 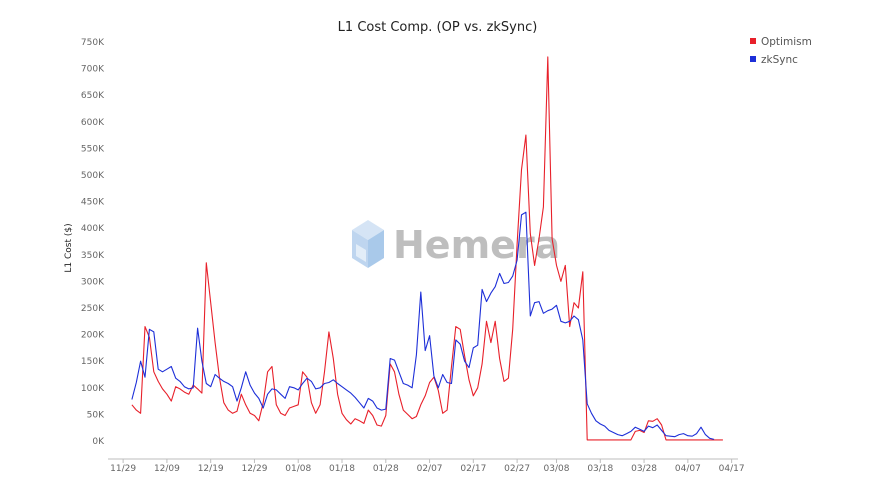 I want to click on y-tick-label: 200K, so click(x=93, y=336).